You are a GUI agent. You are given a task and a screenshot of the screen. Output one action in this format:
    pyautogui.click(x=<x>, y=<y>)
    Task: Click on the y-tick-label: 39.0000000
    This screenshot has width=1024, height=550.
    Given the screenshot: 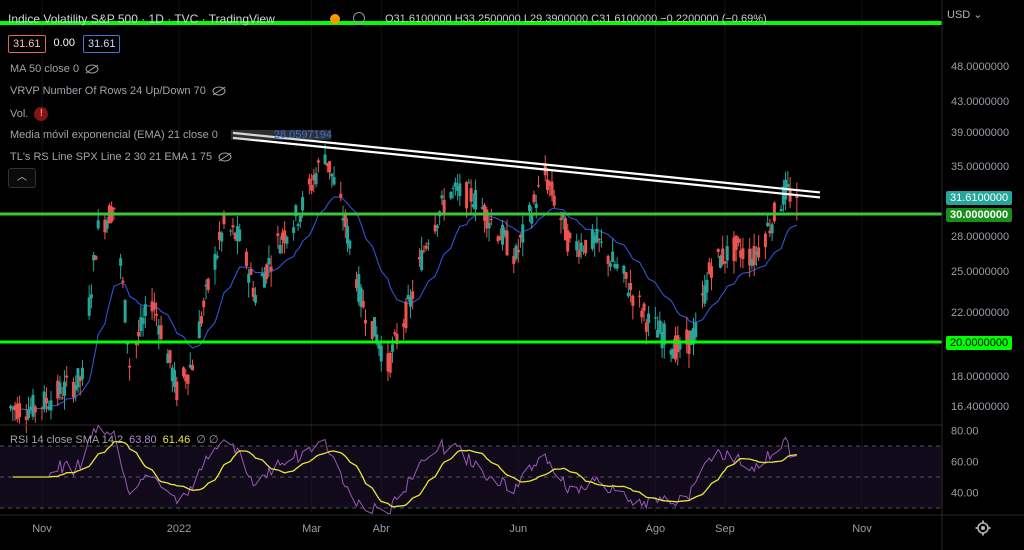 What is the action you would take?
    pyautogui.click(x=980, y=133)
    